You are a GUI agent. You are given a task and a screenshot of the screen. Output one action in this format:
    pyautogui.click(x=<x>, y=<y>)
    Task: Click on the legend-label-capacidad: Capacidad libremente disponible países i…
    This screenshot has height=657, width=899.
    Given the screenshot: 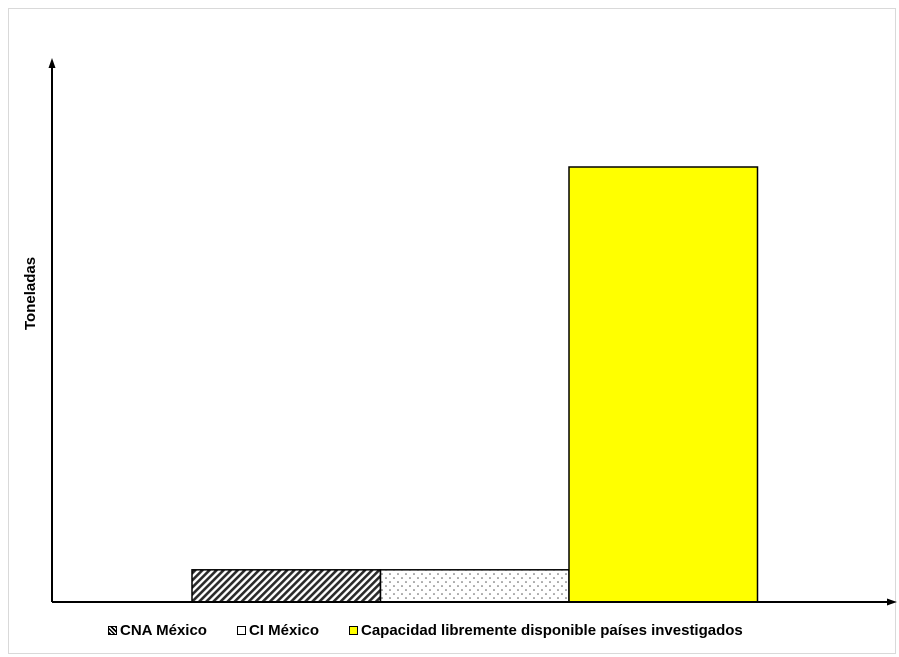 What is the action you would take?
    pyautogui.click(x=552, y=630)
    